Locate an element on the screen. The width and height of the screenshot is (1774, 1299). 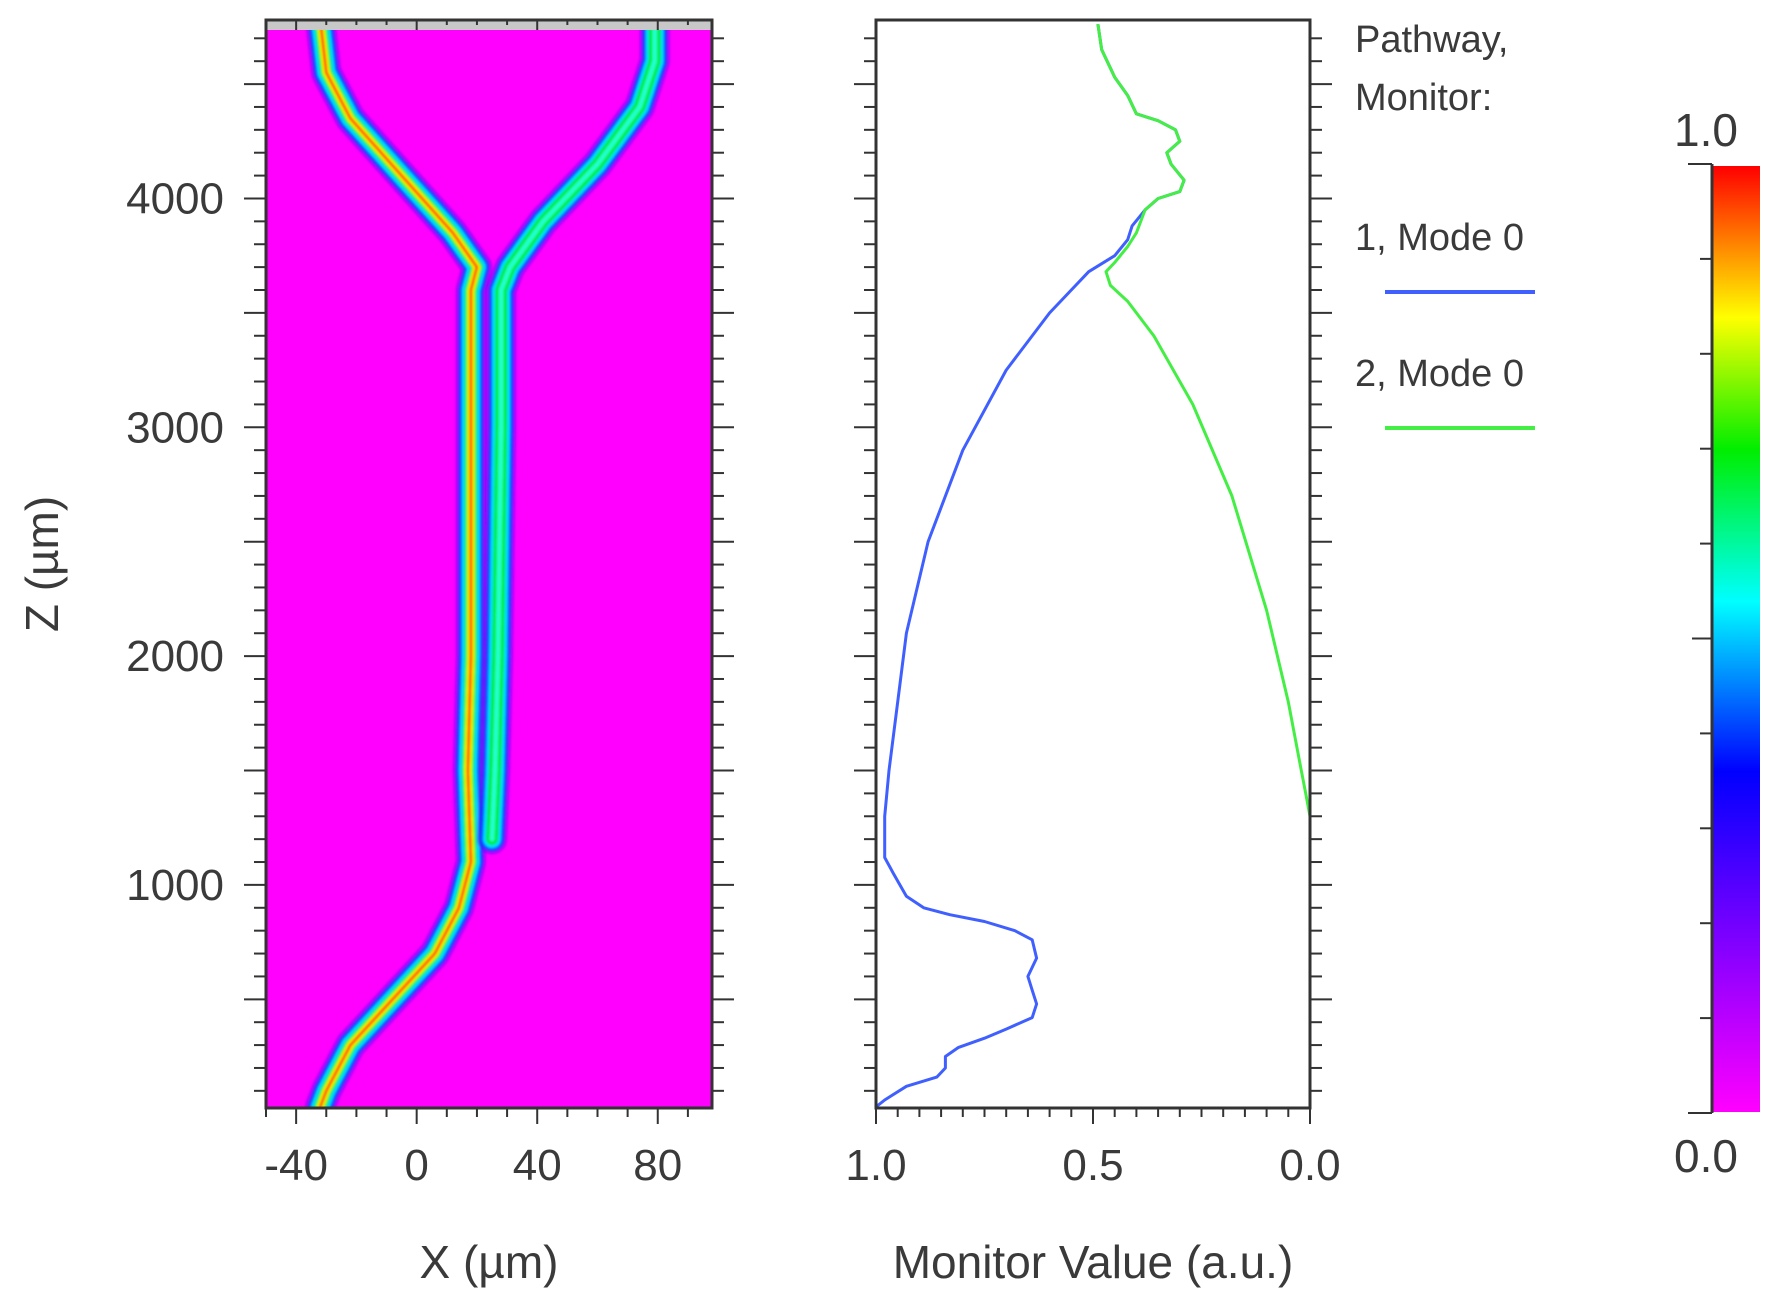
heatmap-y-tick-label: 4000 is located at coordinates (175, 198).